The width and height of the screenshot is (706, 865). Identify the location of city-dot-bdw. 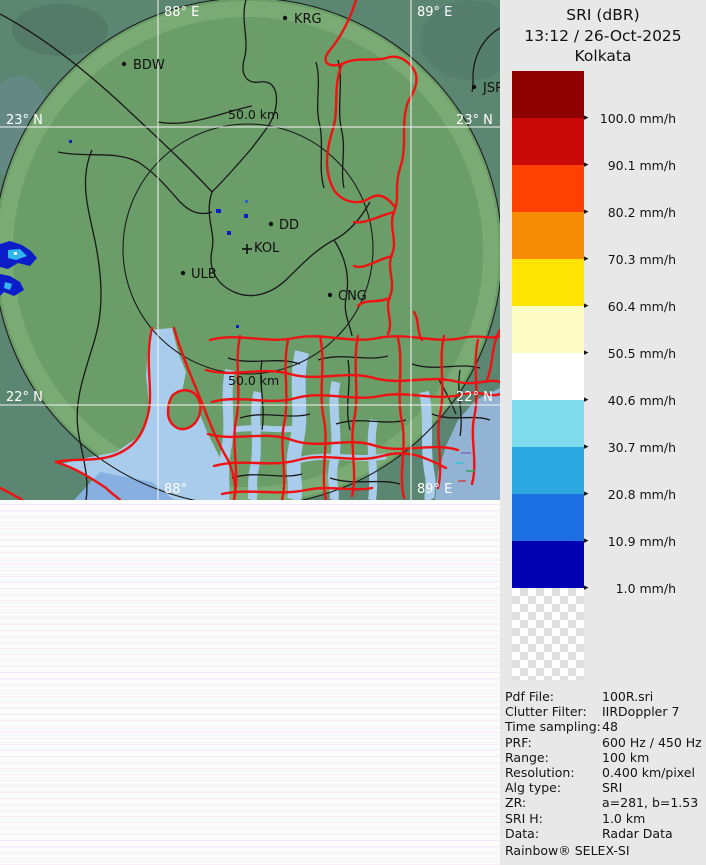
(124, 64).